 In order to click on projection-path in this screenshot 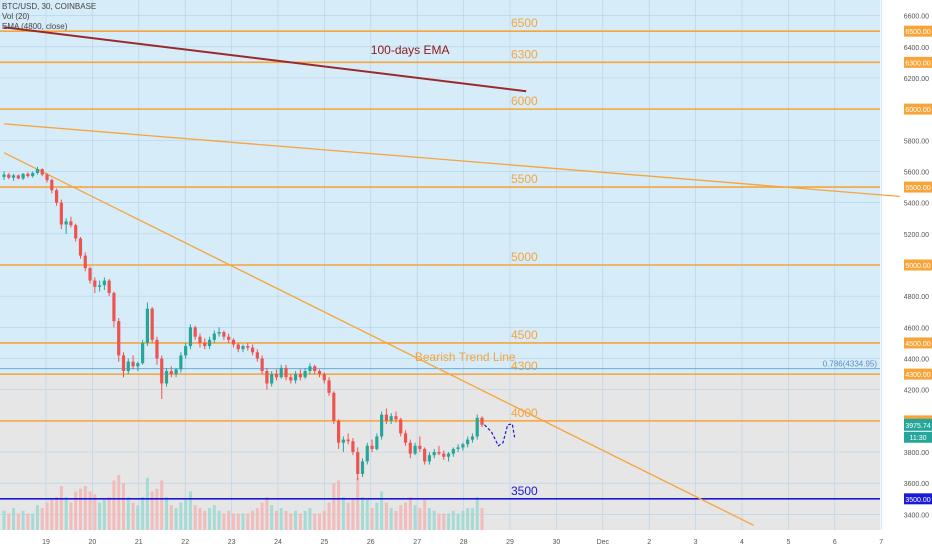, I will do `click(500, 435)`.